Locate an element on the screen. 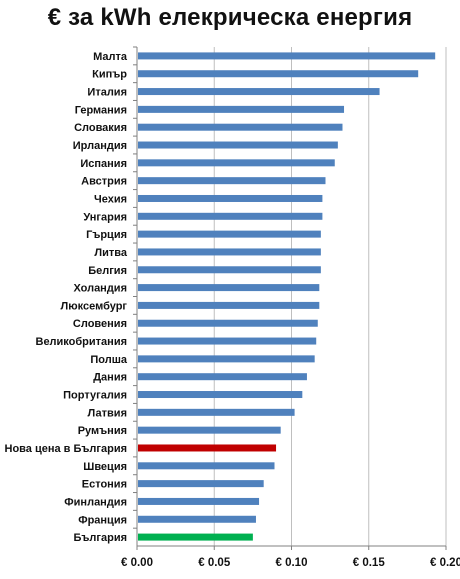  category-label-14: Холандия is located at coordinates (100, 289).